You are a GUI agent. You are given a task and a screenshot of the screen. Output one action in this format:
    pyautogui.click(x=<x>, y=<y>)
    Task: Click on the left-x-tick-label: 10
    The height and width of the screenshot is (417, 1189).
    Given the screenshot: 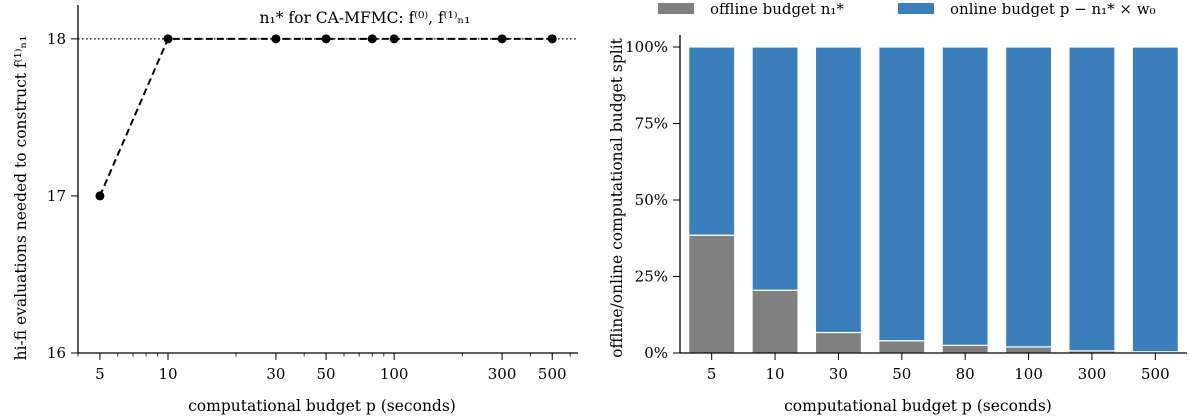 What is the action you would take?
    pyautogui.click(x=167, y=374)
    